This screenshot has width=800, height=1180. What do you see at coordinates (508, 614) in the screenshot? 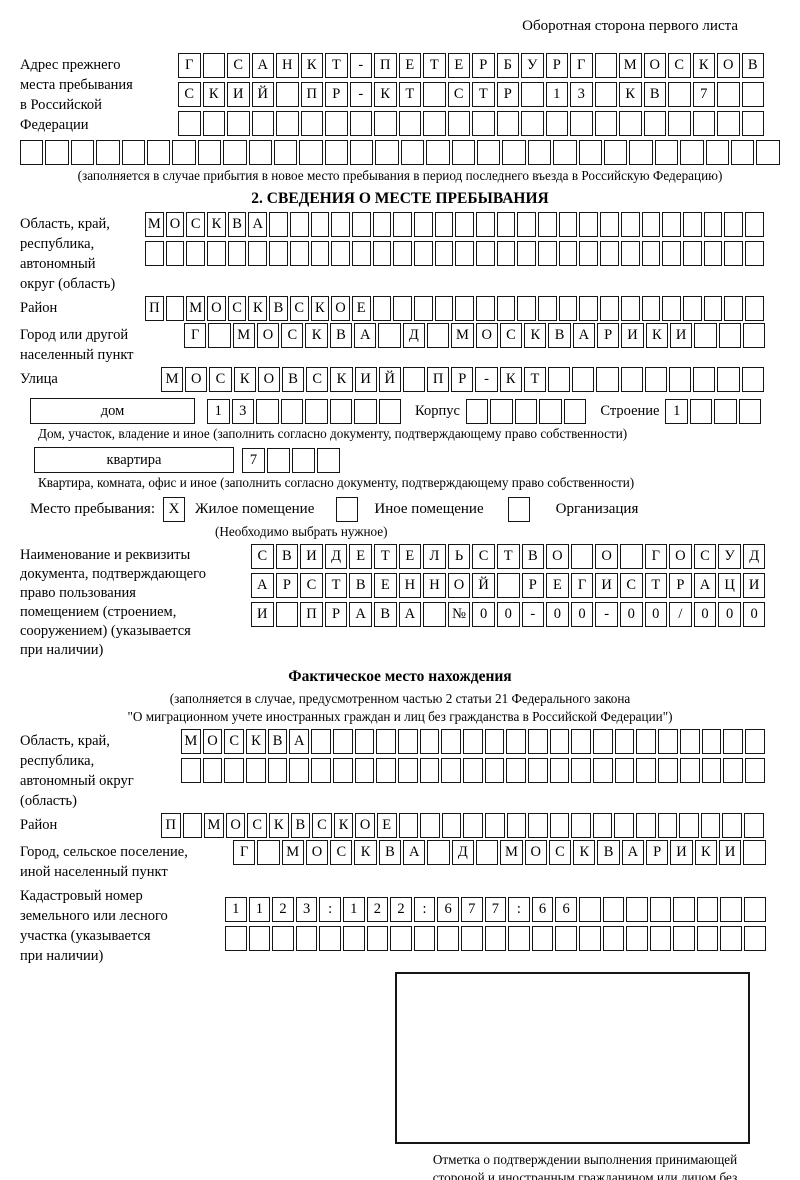
I see `char-cell: 0` at bounding box center [508, 614].